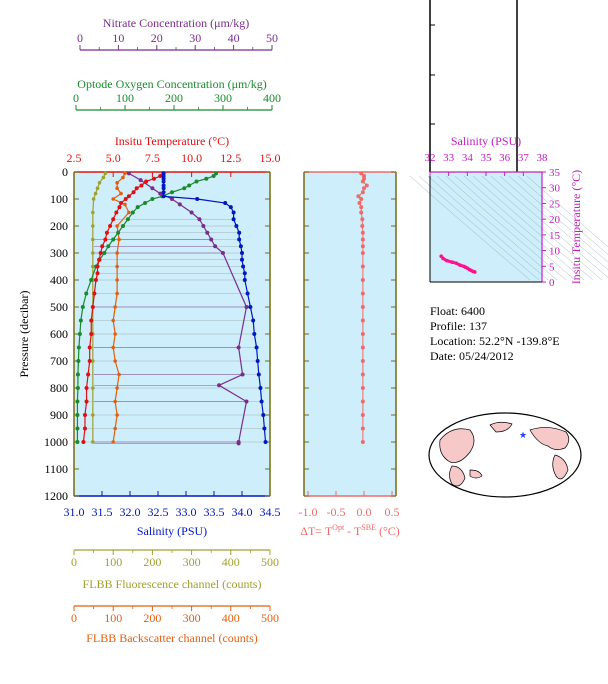 The height and width of the screenshot is (684, 608). I want to click on temperature-tick-label: 12.5, so click(230, 158).